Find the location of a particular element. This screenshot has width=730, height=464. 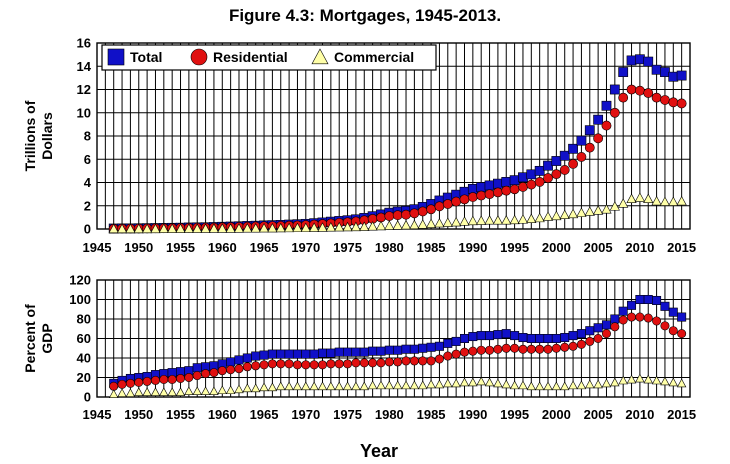

x-tick-label: 1985 is located at coordinates (431, 247).